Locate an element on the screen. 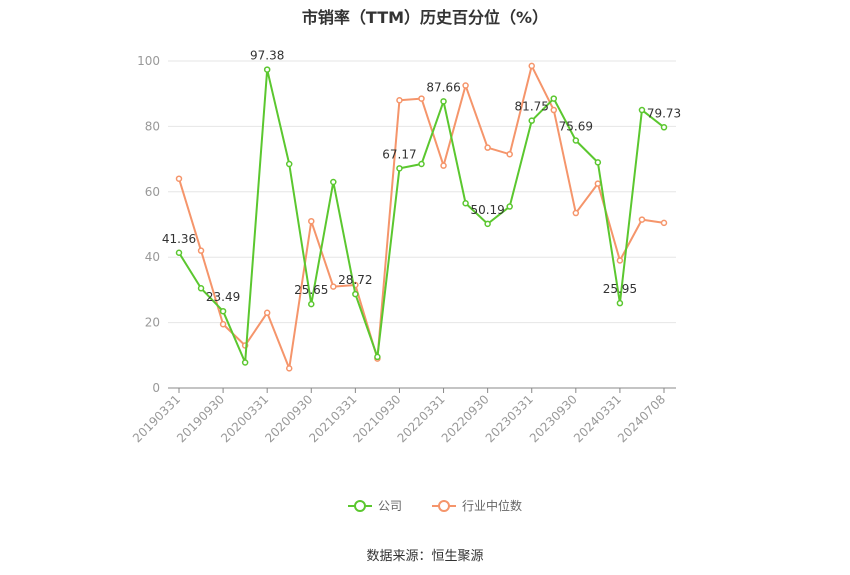 This screenshot has height=575, width=850. y-tick-label: 60 is located at coordinates (152, 192).